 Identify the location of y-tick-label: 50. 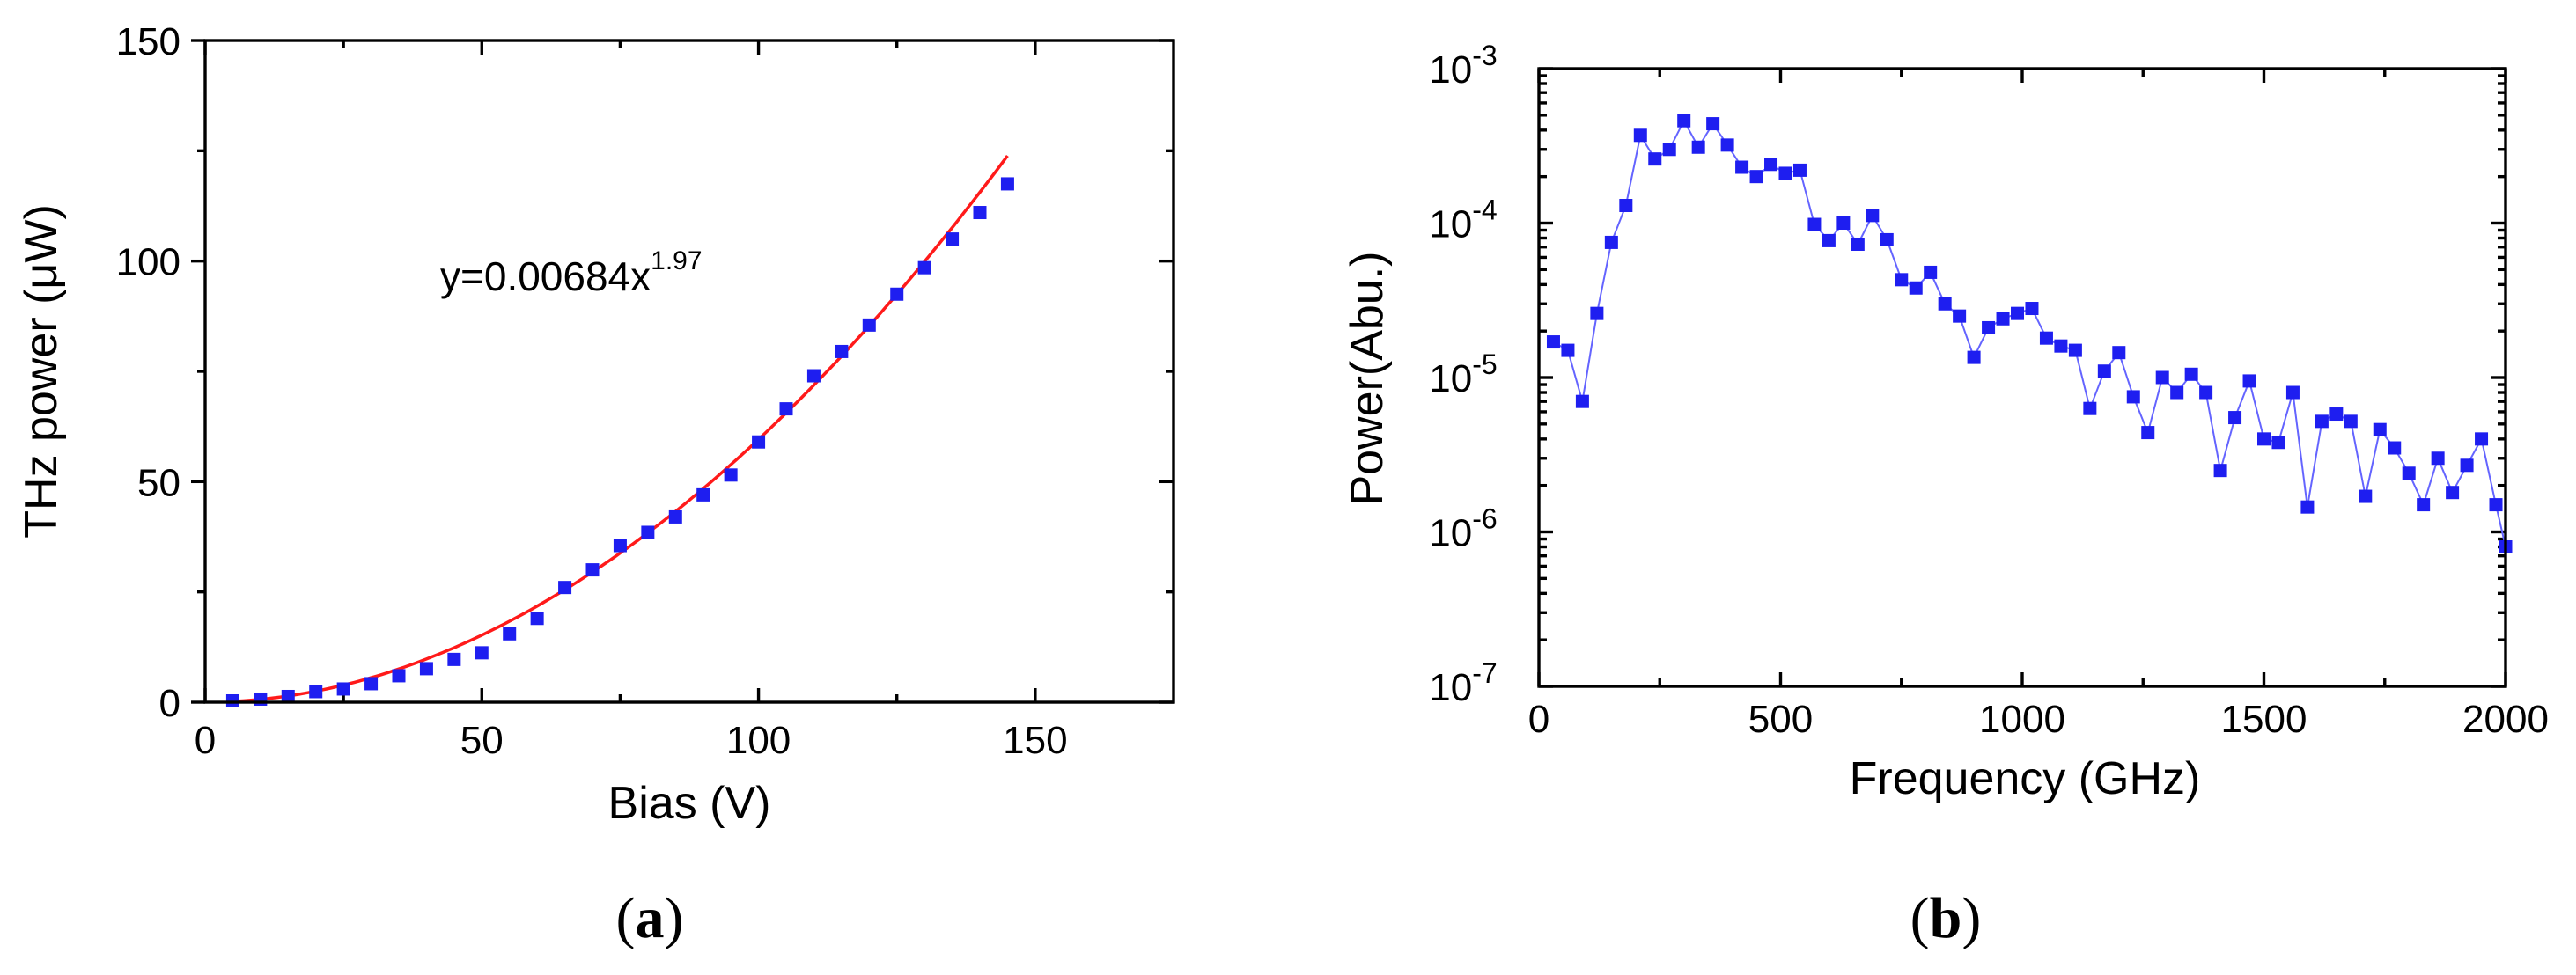
(159, 482).